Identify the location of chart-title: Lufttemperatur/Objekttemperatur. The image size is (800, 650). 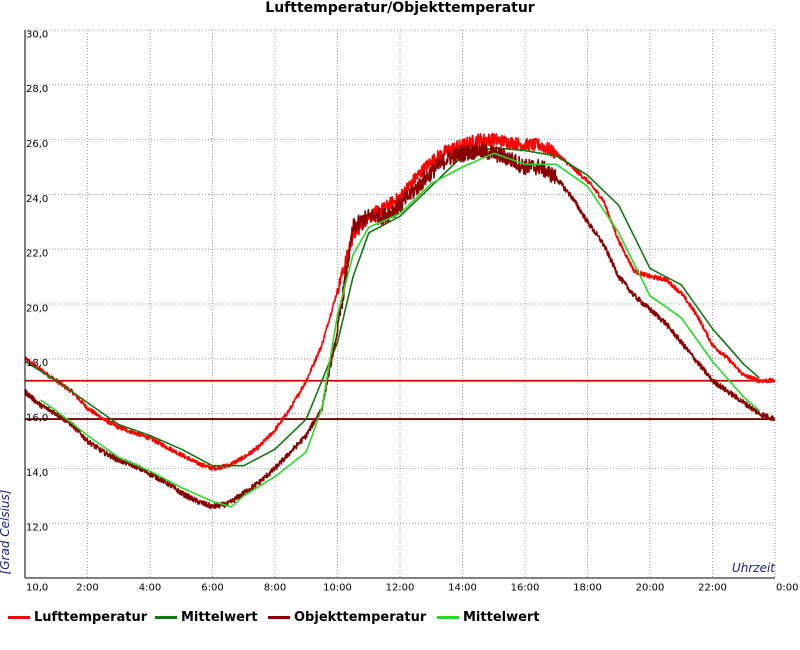
(400, 8).